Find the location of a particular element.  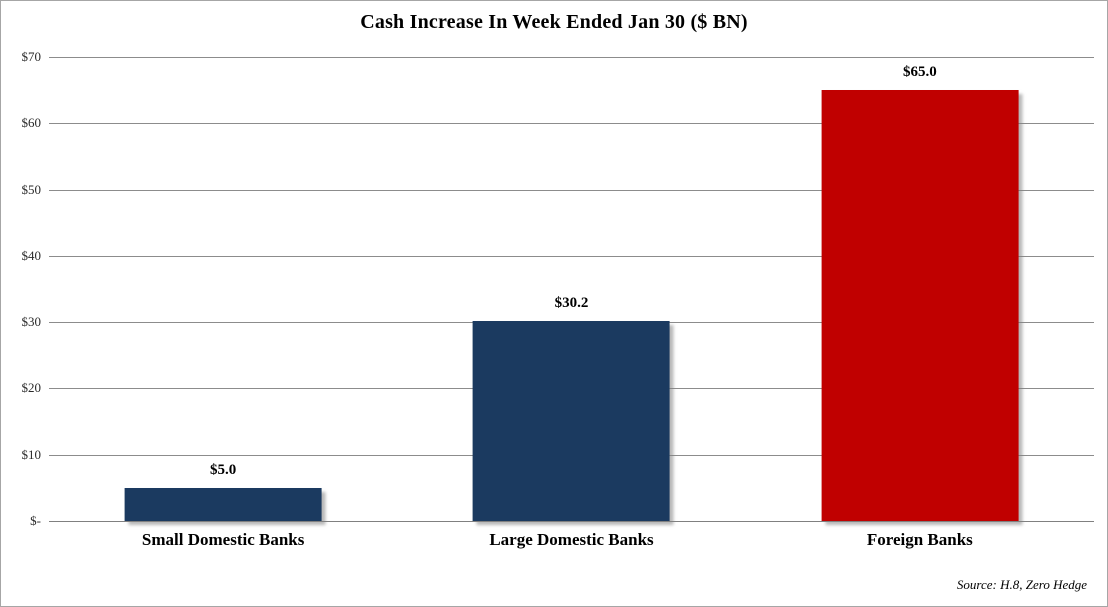

y-tick-label: $10 is located at coordinates (31, 454).